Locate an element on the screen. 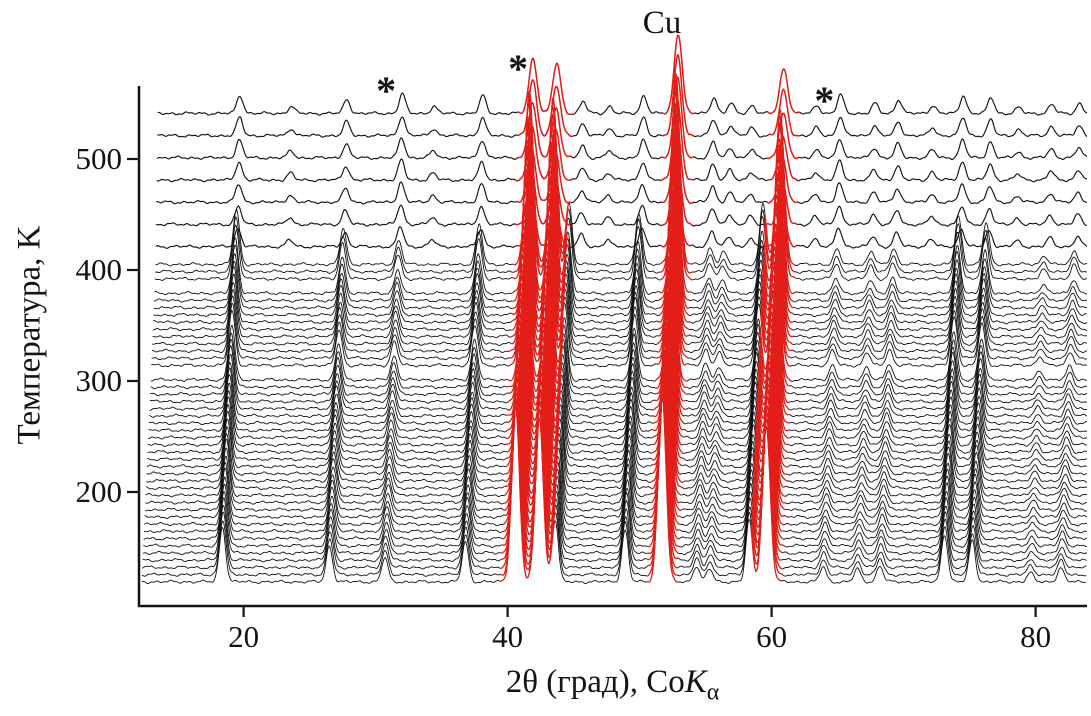  x-axis-title: 2θ (град), CoKα is located at coordinates (612, 685).